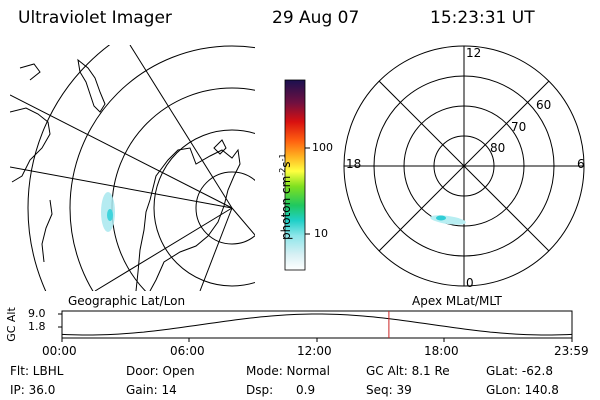 Image resolution: width=600 pixels, height=400 pixels. Describe the element at coordinates (127, 301) in the screenshot. I see `left-panel-caption: Geographic Lat/Lon` at that location.